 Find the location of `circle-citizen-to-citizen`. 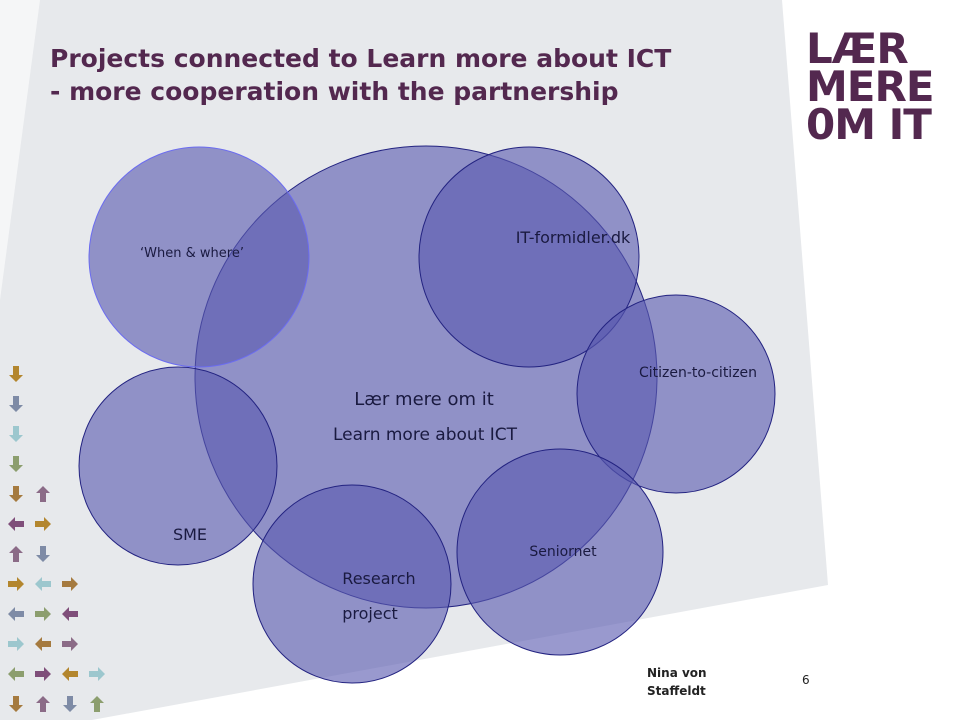

circle-citizen-to-citizen is located at coordinates (676, 394).